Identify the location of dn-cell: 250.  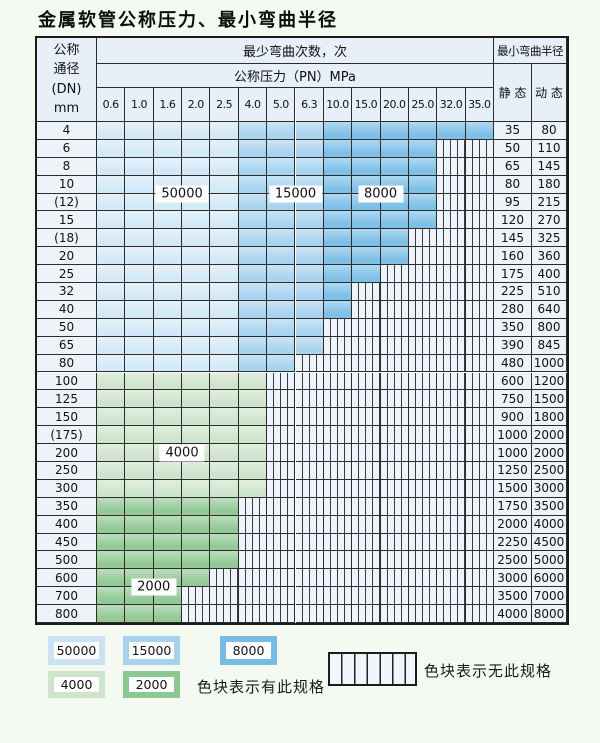
(67, 470).